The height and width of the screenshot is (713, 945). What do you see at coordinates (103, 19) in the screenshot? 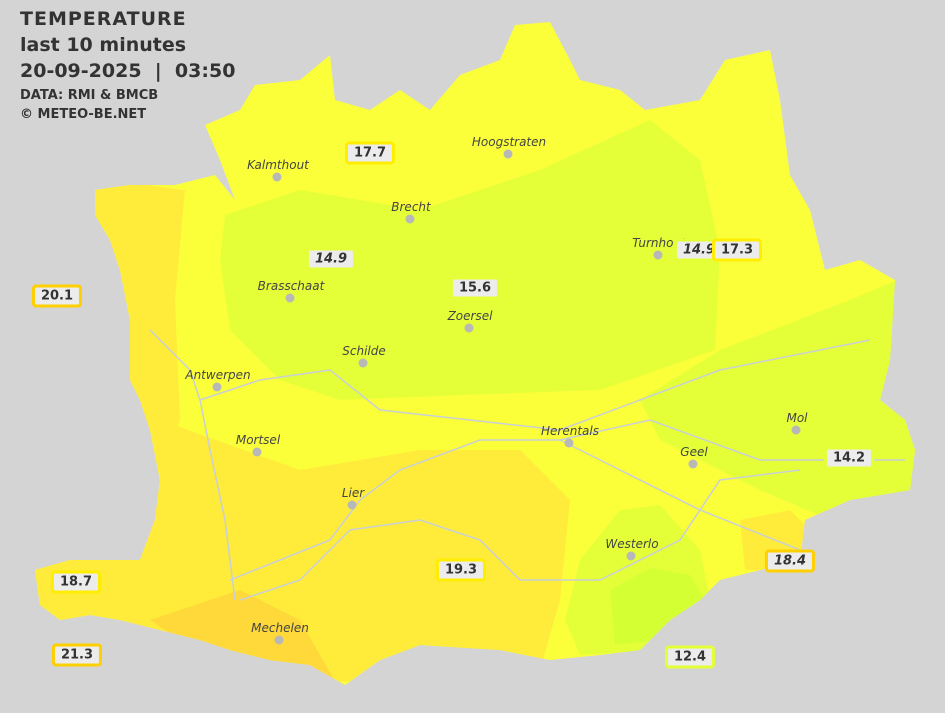
I see `map-title: TEMPERATURE` at bounding box center [103, 19].